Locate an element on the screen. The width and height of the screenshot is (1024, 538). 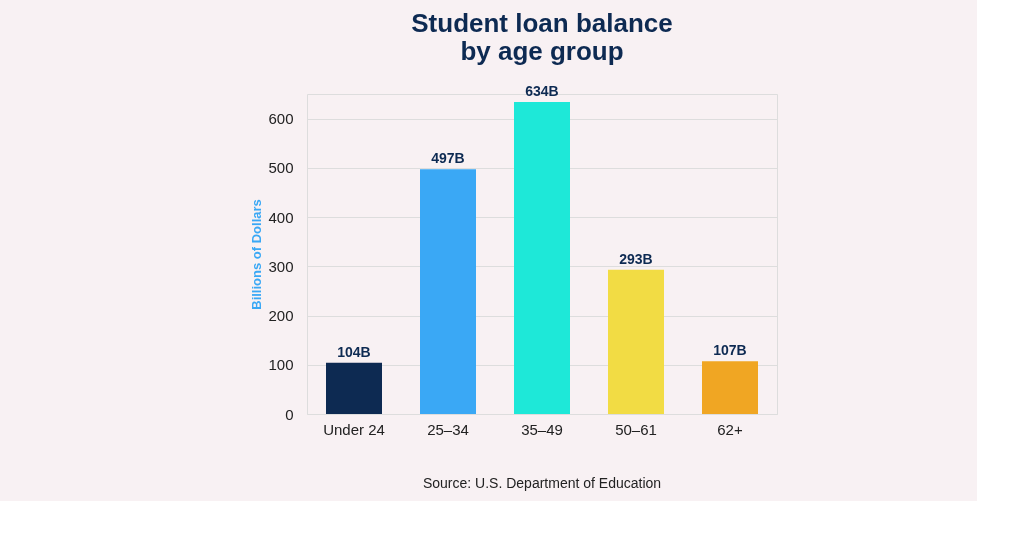
y-tick-label: 300 is located at coordinates (281, 266).